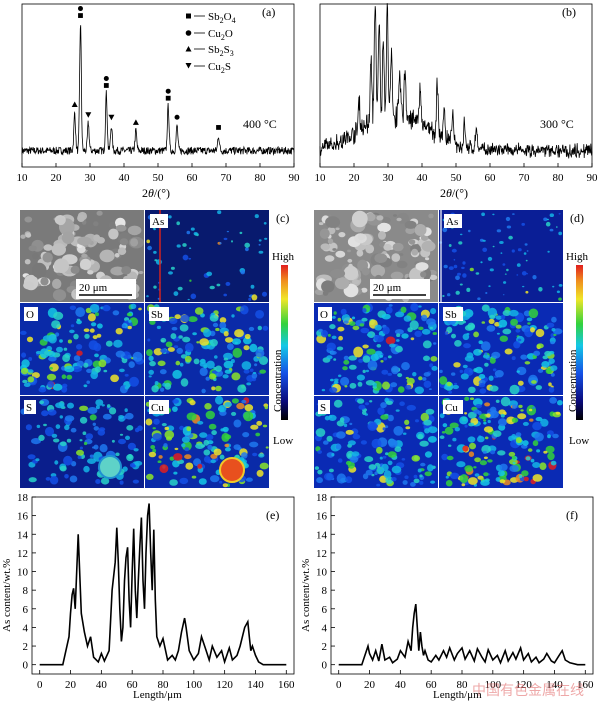 This screenshot has height=704, width=600. What do you see at coordinates (156, 591) in the screenshot?
I see `profile-e-axes: 0 20 40 60 80 100 120 140 160 0 2 4 6 8 10 12 14 16 18` at bounding box center [156, 591].